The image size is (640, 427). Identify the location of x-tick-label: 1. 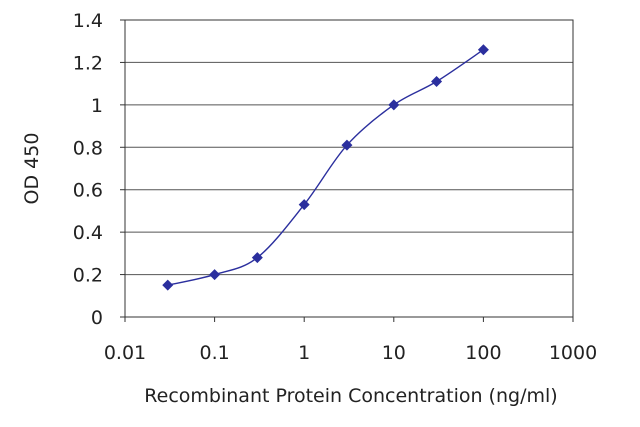
(304, 353).